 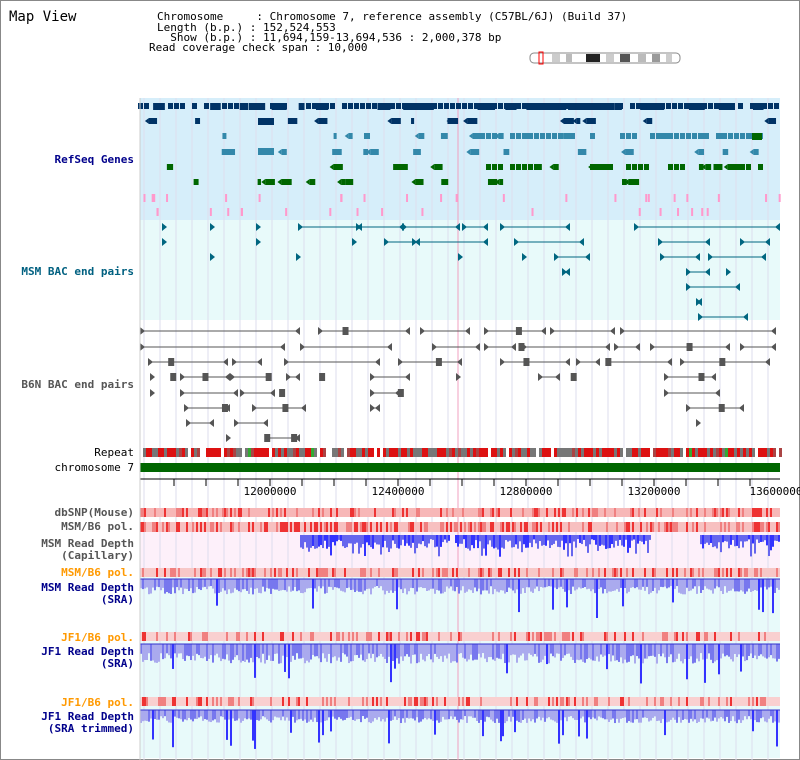 What do you see at coordinates (331, 167) in the screenshot?
I see `gene-strand-arrow` at bounding box center [331, 167].